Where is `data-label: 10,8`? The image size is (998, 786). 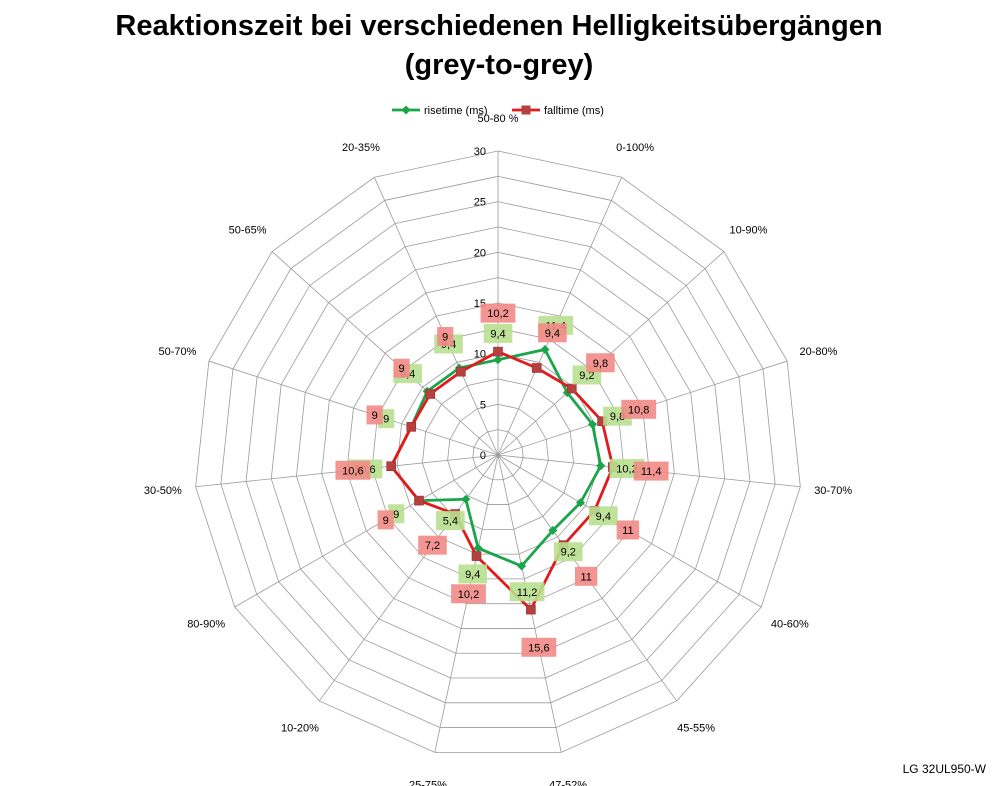 data-label: 10,8 is located at coordinates (639, 409).